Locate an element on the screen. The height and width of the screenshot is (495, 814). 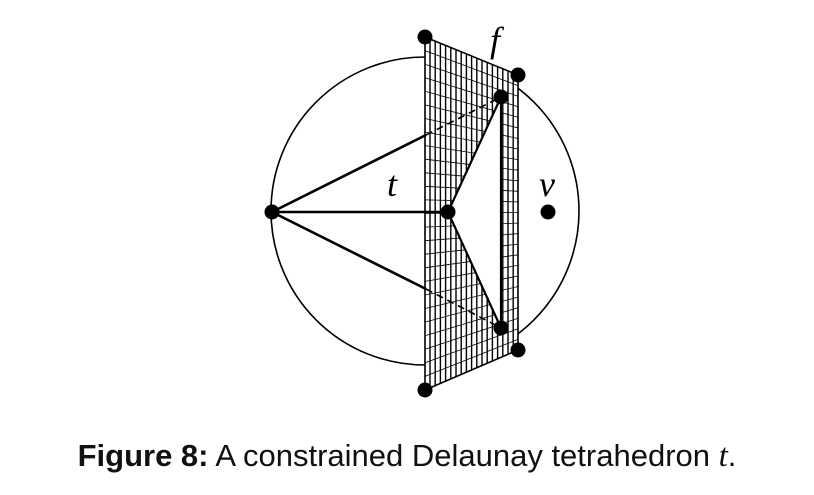
tetrahedron-edges is located at coordinates (359, 212).